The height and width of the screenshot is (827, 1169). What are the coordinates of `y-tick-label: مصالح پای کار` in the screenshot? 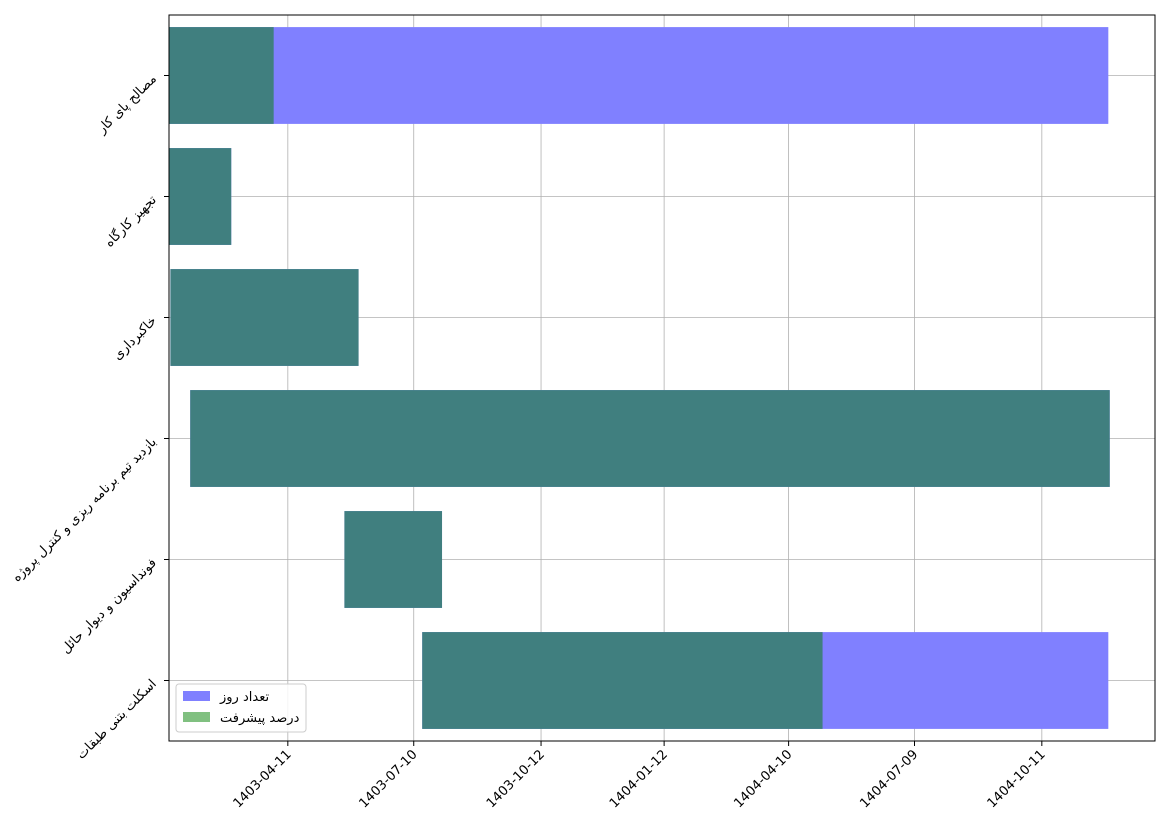 It's located at (127, 105).